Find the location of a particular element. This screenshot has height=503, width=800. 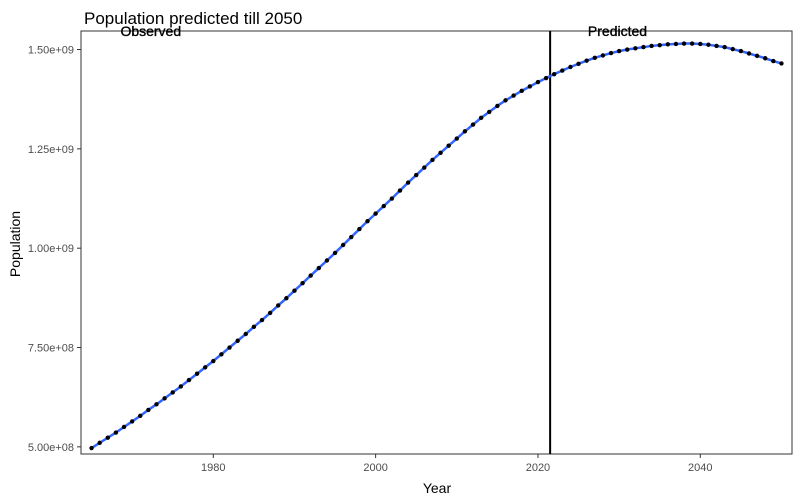

x-tick-label: 2020 is located at coordinates (538, 468).